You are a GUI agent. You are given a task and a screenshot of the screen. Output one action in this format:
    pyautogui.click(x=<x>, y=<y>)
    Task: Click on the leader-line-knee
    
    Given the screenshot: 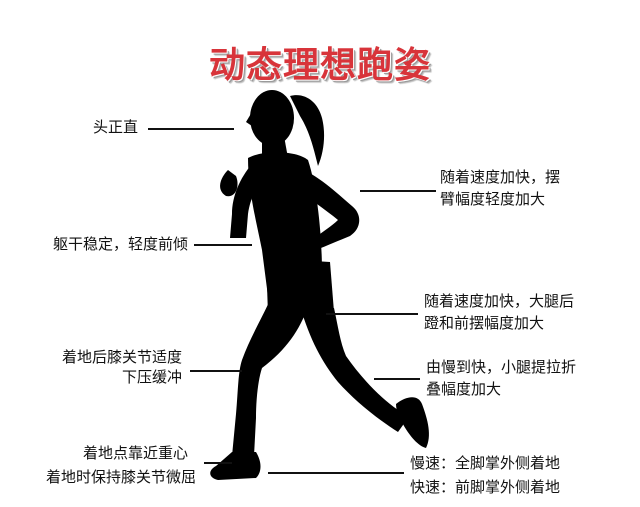 What is the action you would take?
    pyautogui.click(x=216, y=371)
    